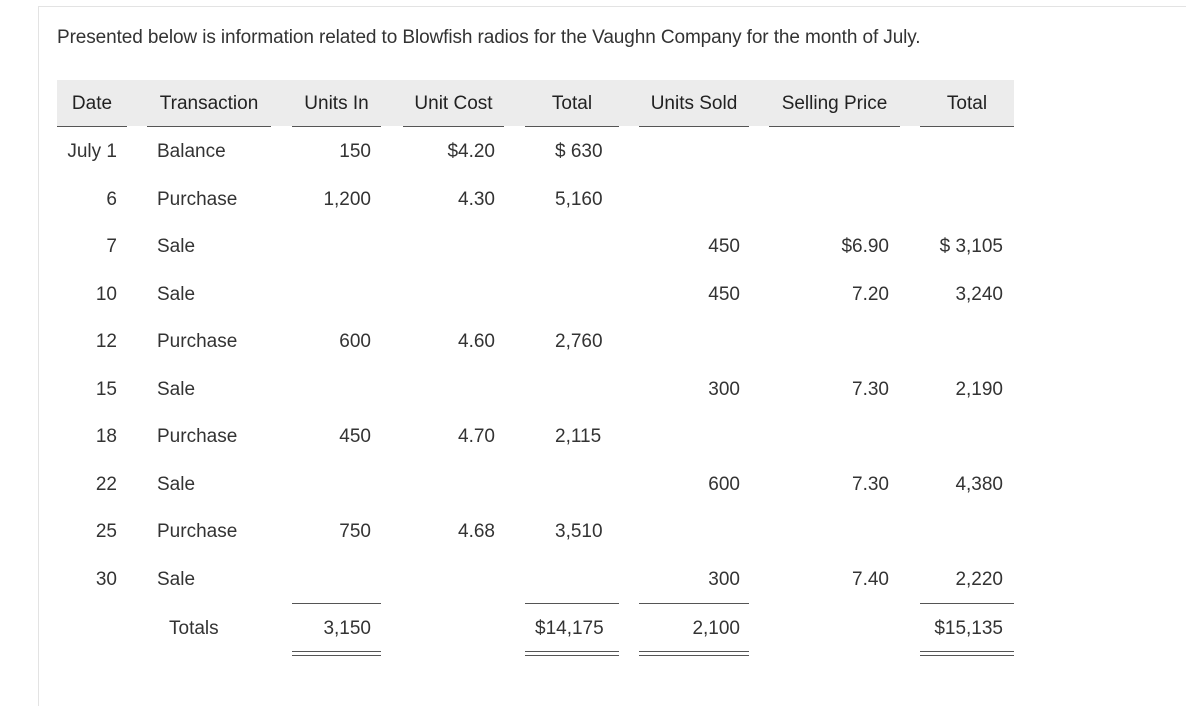 The height and width of the screenshot is (706, 1186). Describe the element at coordinates (579, 531) in the screenshot. I see `table-cell-total-in: 3,510` at that location.